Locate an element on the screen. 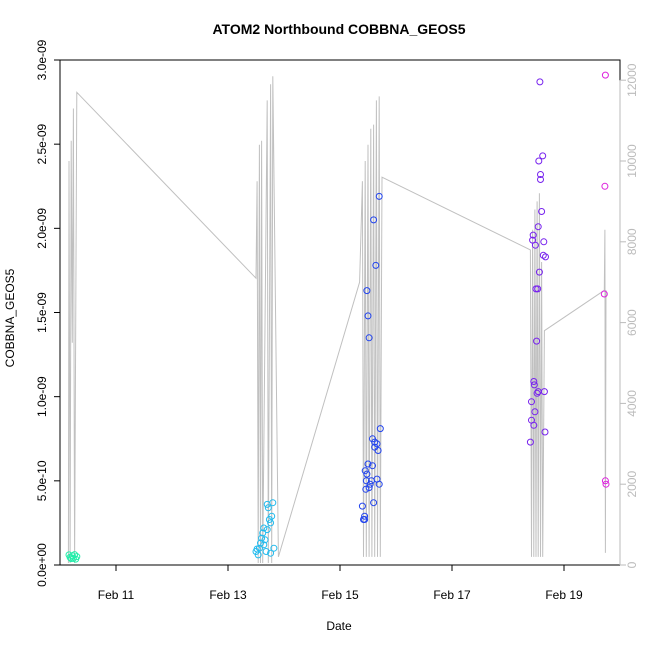  y2-tick-label: 6000 is located at coordinates (632, 322).